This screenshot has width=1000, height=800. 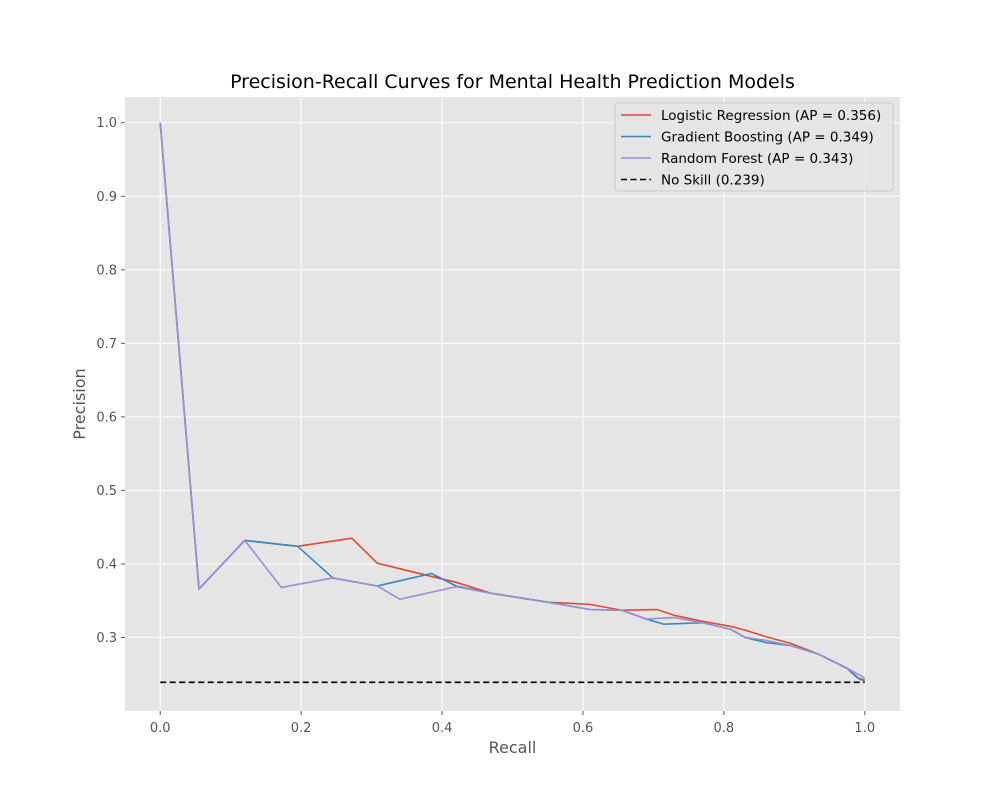 I want to click on y-tick-label: 0.5, so click(x=106, y=491).